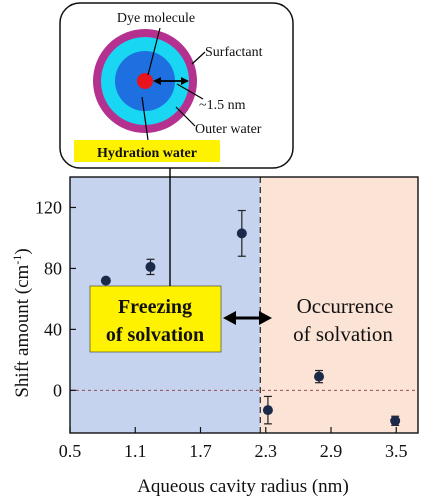 The width and height of the screenshot is (430, 500). Describe the element at coordinates (22, 330) in the screenshot. I see `y-axis-label-main: Shift amount (cm` at that location.